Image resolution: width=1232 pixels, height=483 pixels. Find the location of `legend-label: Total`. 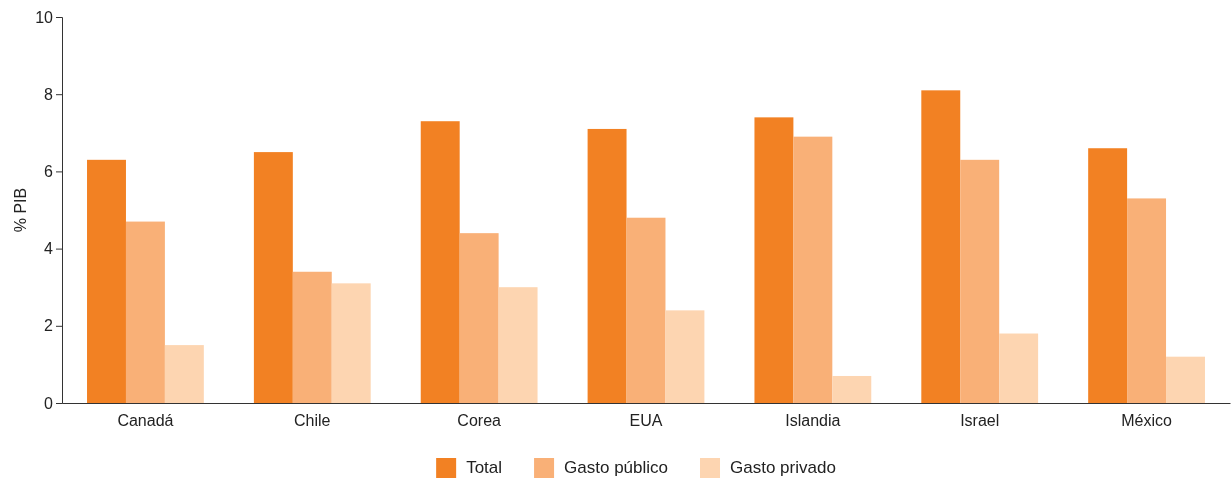

legend-label: Total is located at coordinates (484, 467).